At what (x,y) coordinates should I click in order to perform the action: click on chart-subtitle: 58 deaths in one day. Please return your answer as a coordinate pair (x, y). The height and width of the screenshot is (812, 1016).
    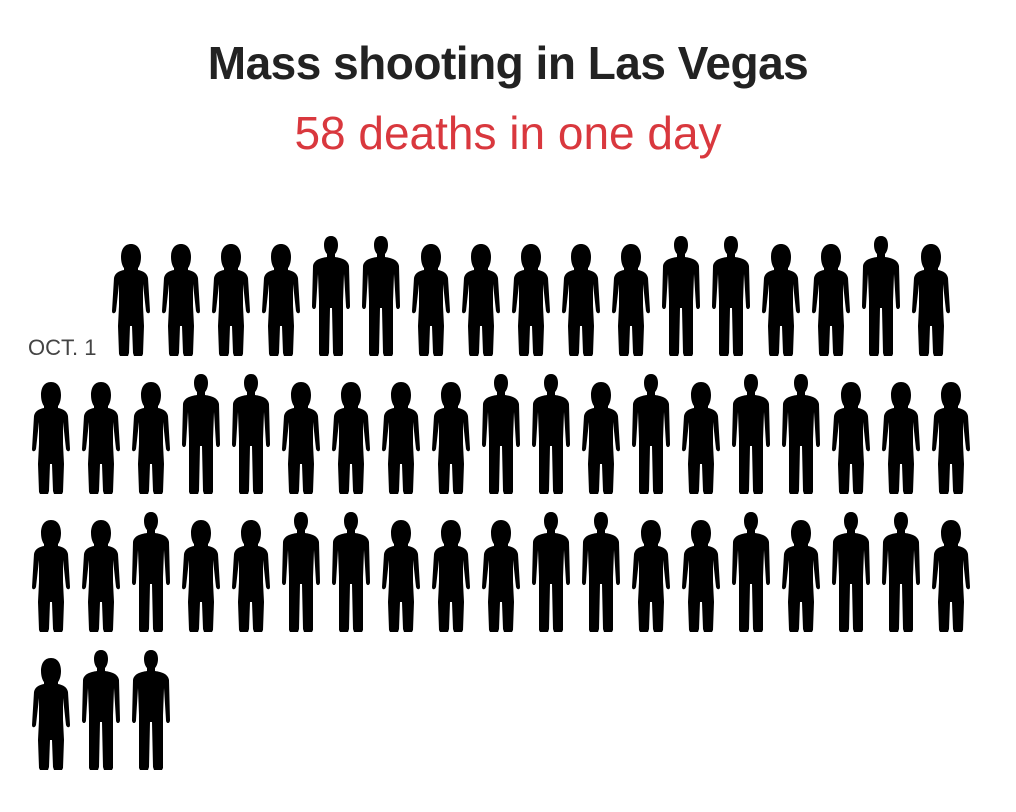
    Looking at the image, I should click on (508, 133).